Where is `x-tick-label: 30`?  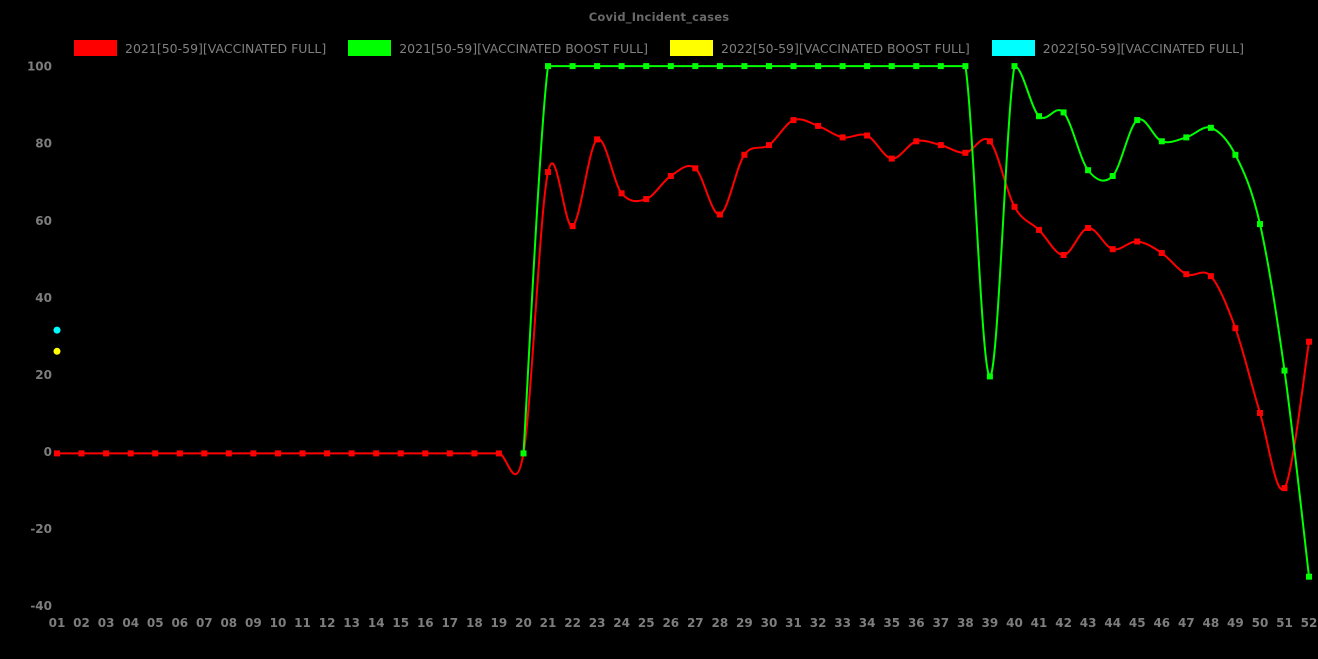 x-tick-label: 30 is located at coordinates (769, 623).